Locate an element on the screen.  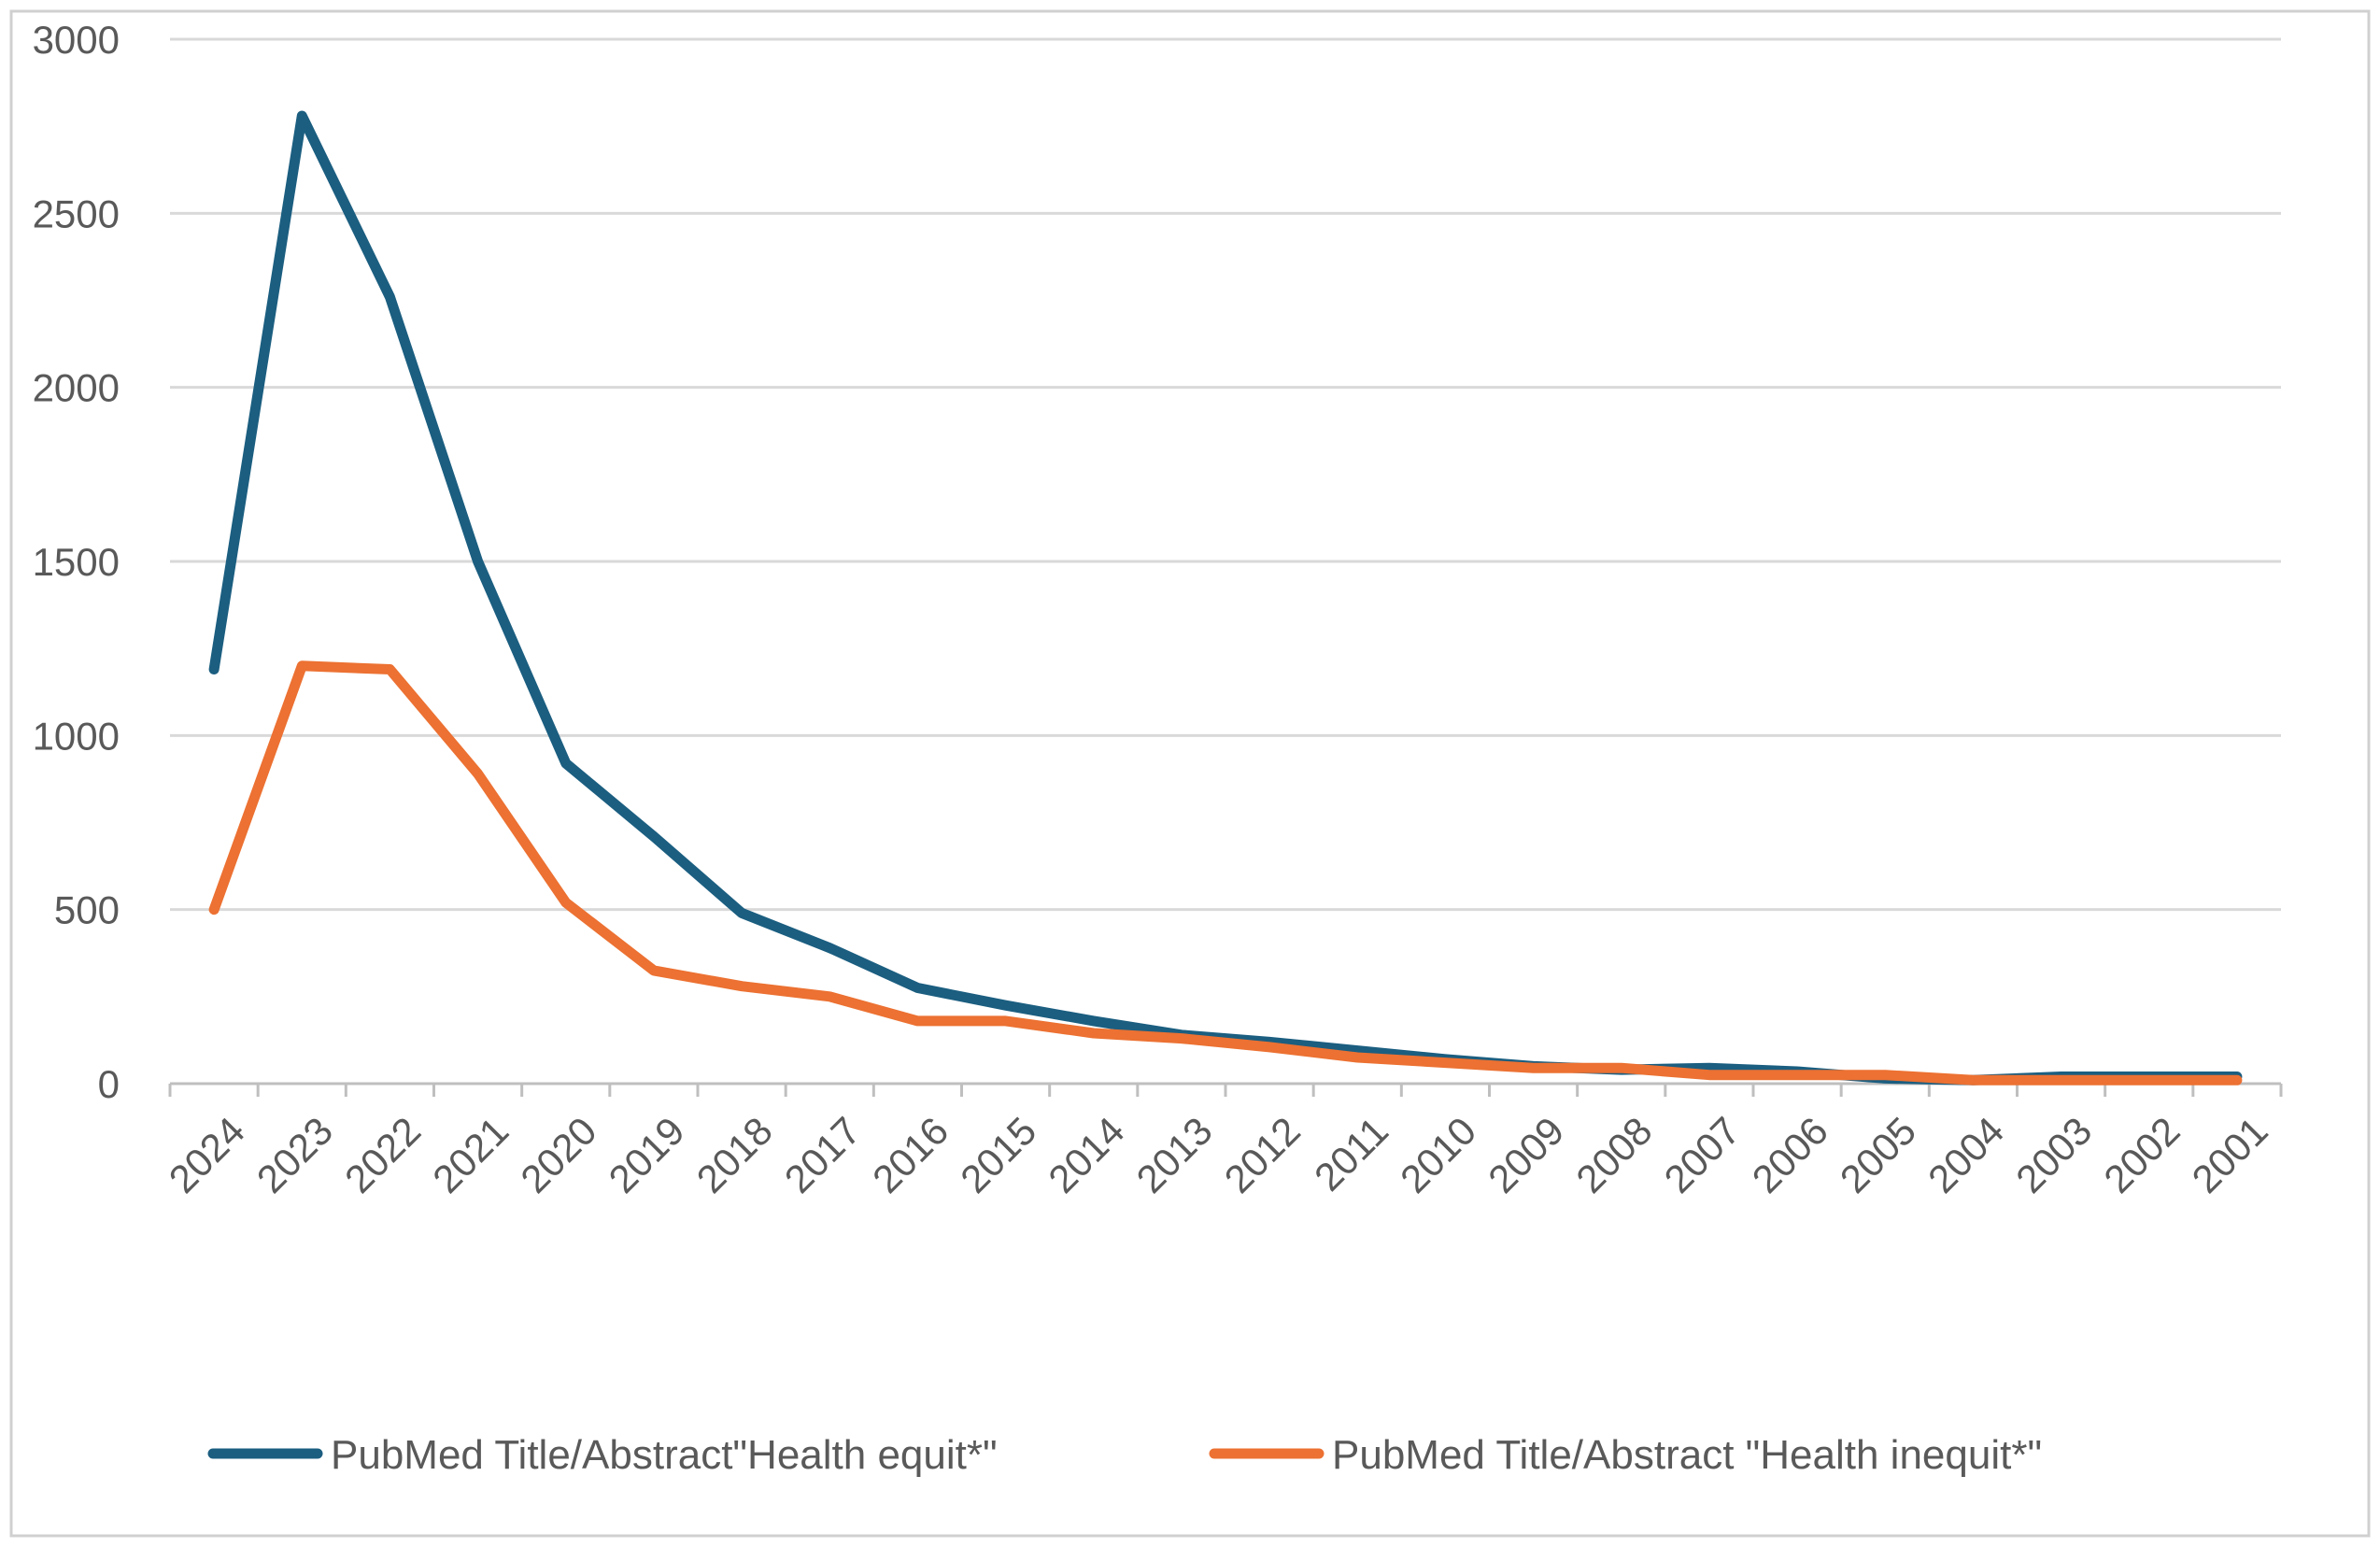
y-axis-tick-labels: 0 500 1000 1500 2000 2500 3000 is located at coordinates (76, 562).